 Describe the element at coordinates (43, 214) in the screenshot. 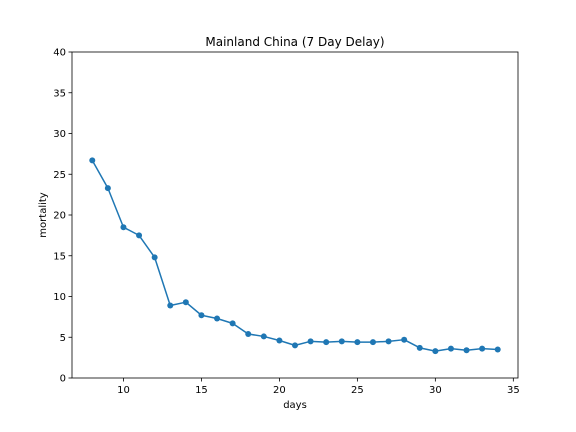

I see `y-axis-label: mortality` at that location.